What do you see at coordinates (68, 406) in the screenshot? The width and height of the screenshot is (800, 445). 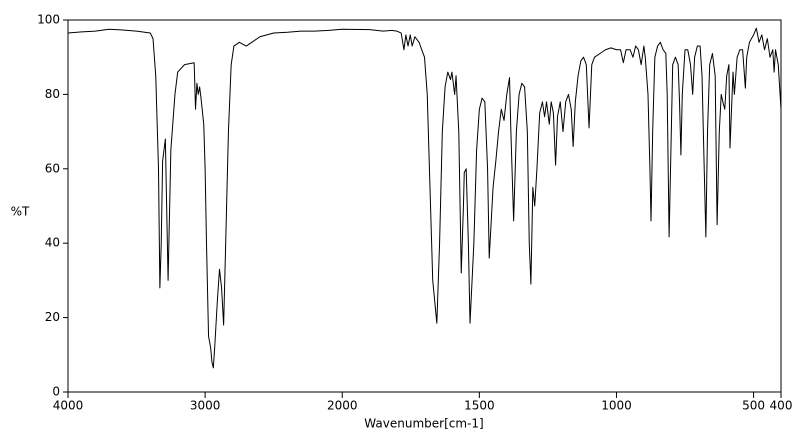 I see `x-tick-label: 4000` at bounding box center [68, 406].